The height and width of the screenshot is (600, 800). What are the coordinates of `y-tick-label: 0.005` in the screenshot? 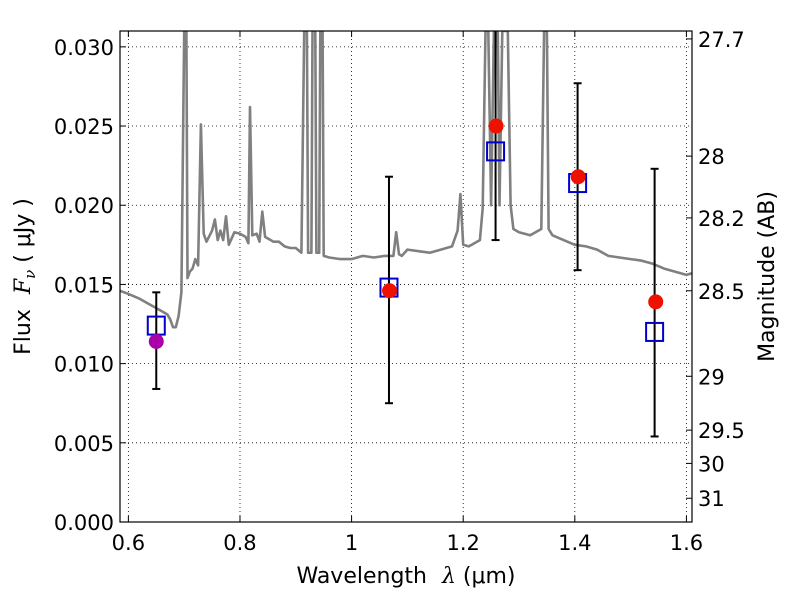 It's located at (84, 444).